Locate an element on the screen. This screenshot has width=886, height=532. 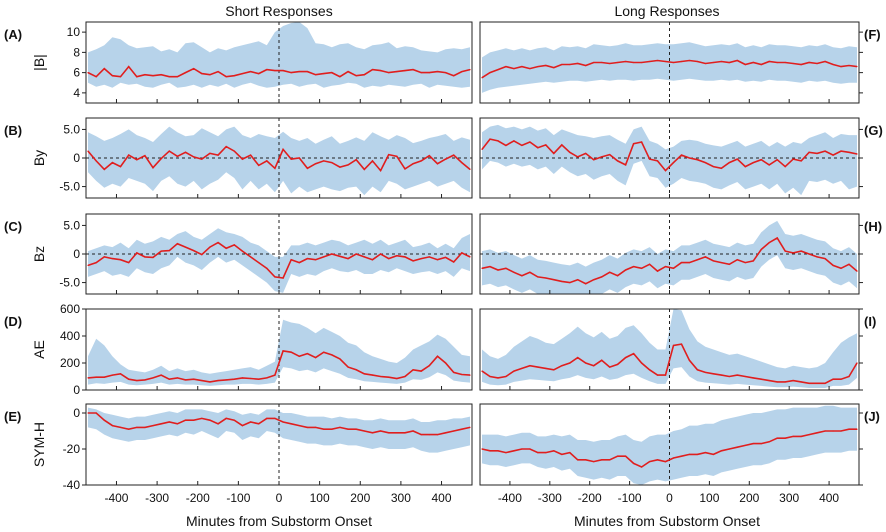
column-title-long: Long Responses is located at coordinates (666, 11).